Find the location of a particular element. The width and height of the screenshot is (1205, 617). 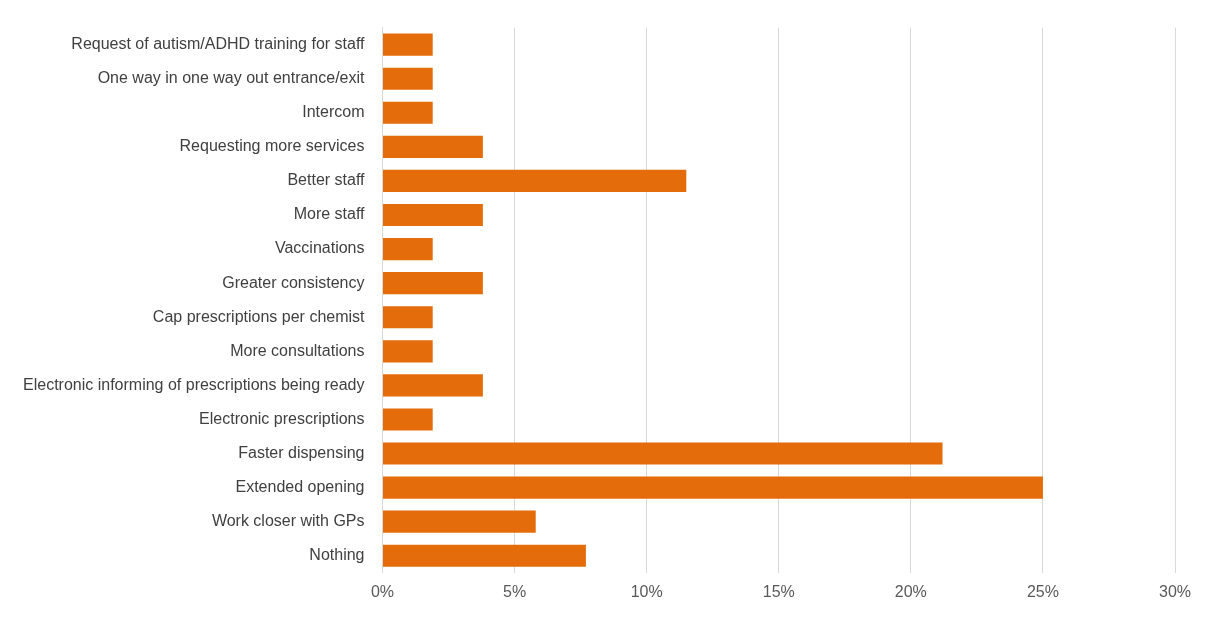

x-tick-label: 15% is located at coordinates (778, 591).